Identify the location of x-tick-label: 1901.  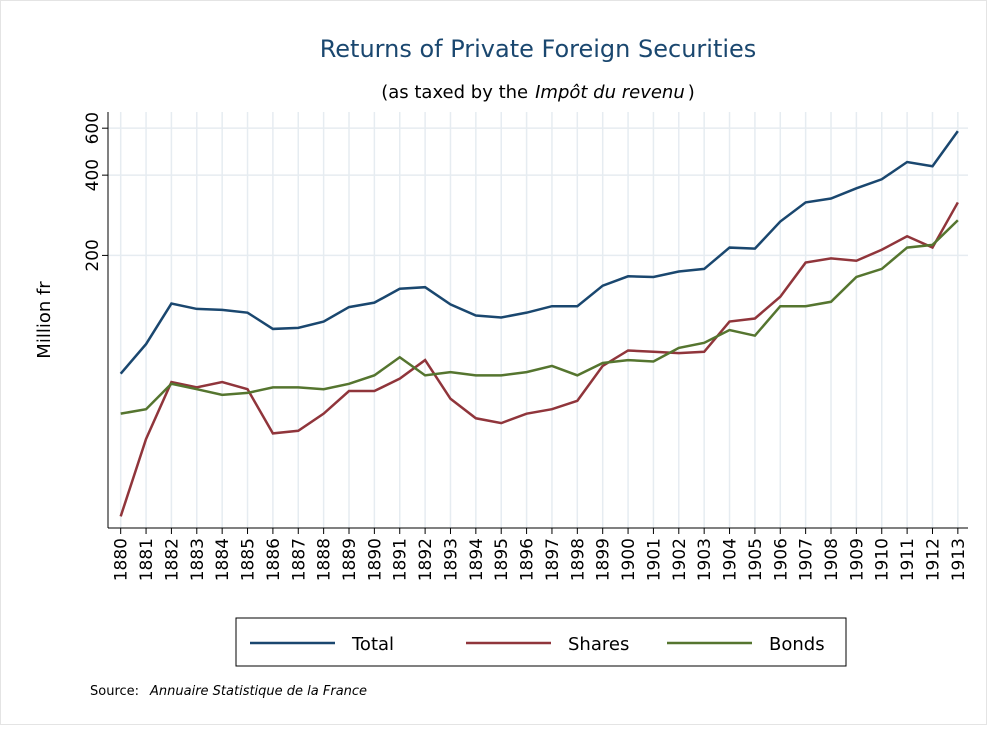
(654, 559).